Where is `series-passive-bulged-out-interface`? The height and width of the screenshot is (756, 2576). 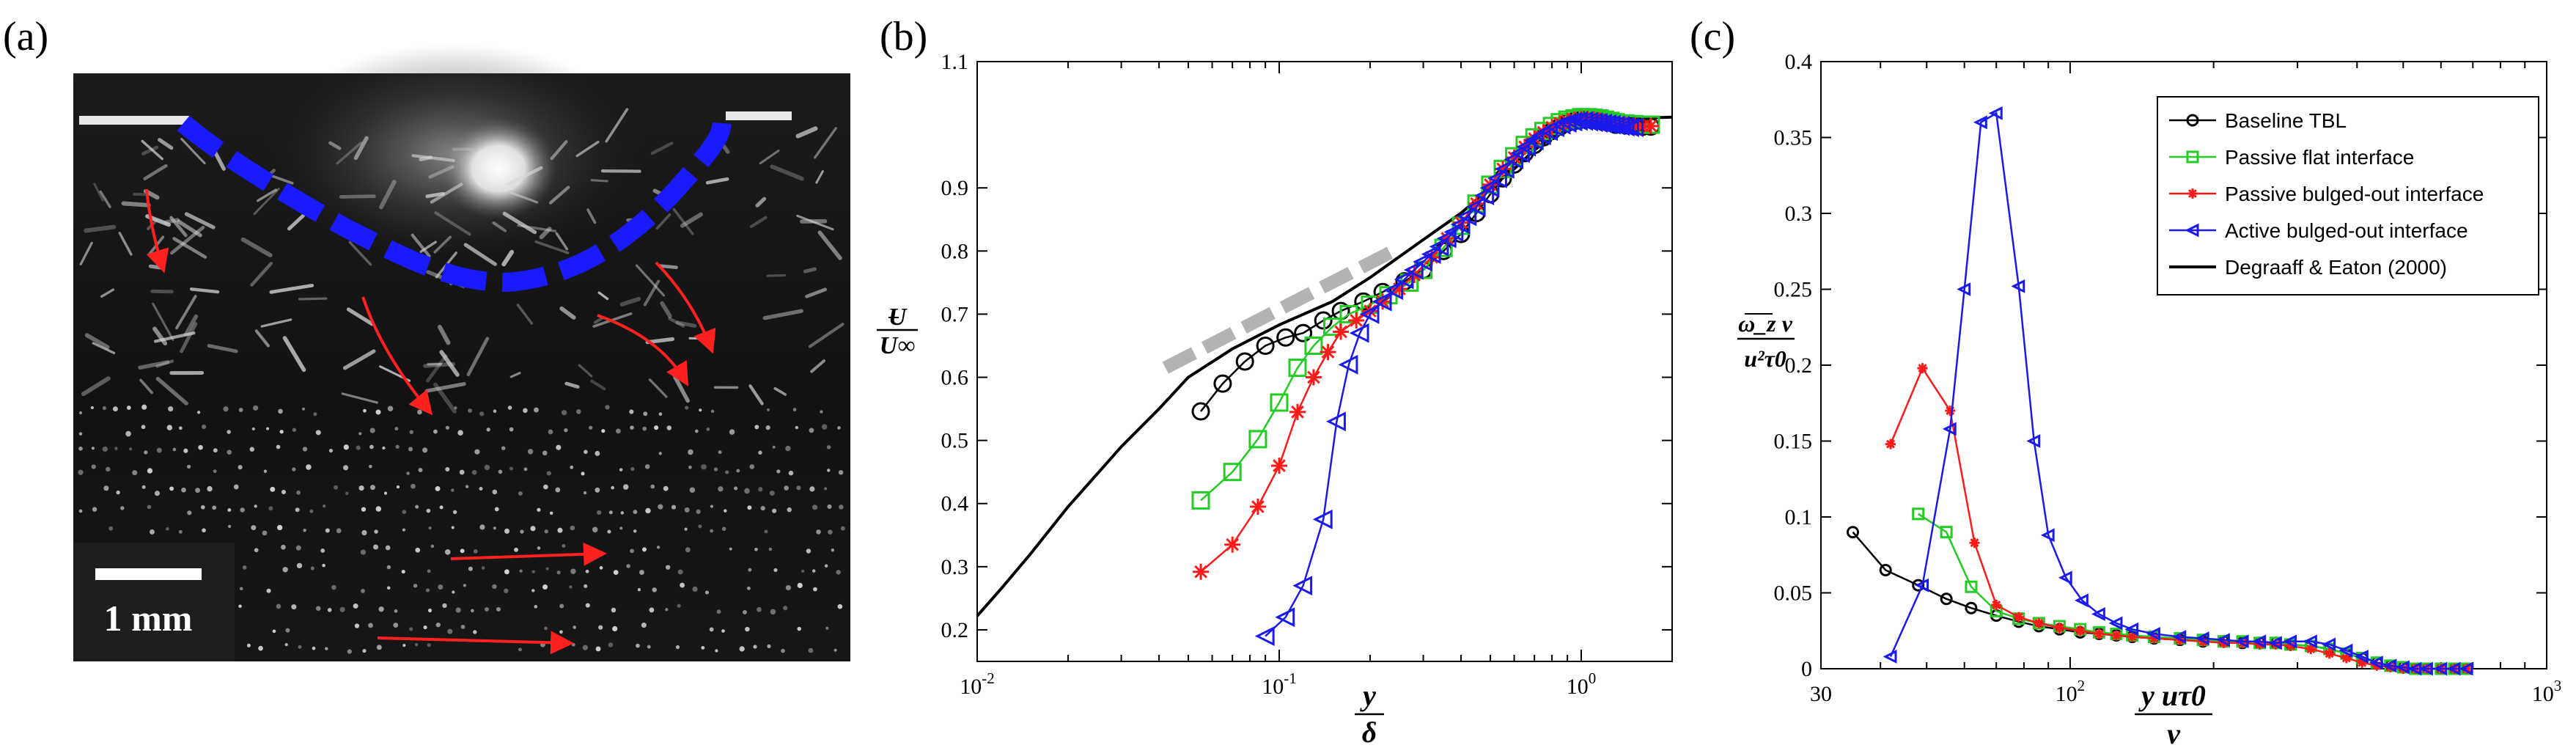
series-passive-bulged-out-interface is located at coordinates (1426, 345).